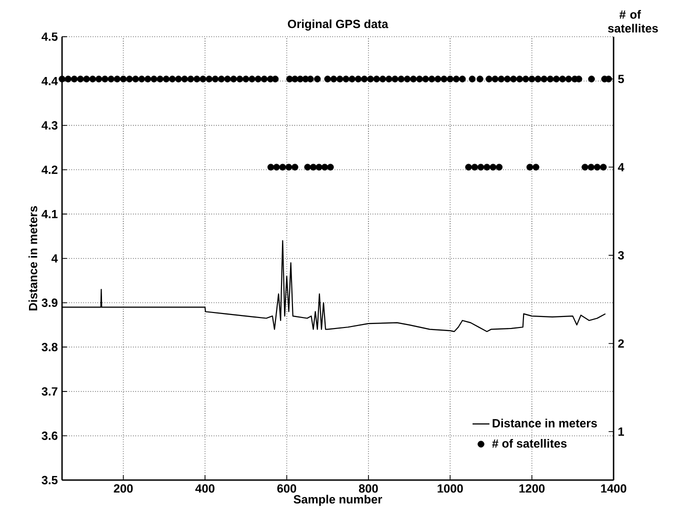 This screenshot has height=522, width=685. What do you see at coordinates (50, 214) in the screenshot?
I see `y-tick-label: 4.1` at bounding box center [50, 214].